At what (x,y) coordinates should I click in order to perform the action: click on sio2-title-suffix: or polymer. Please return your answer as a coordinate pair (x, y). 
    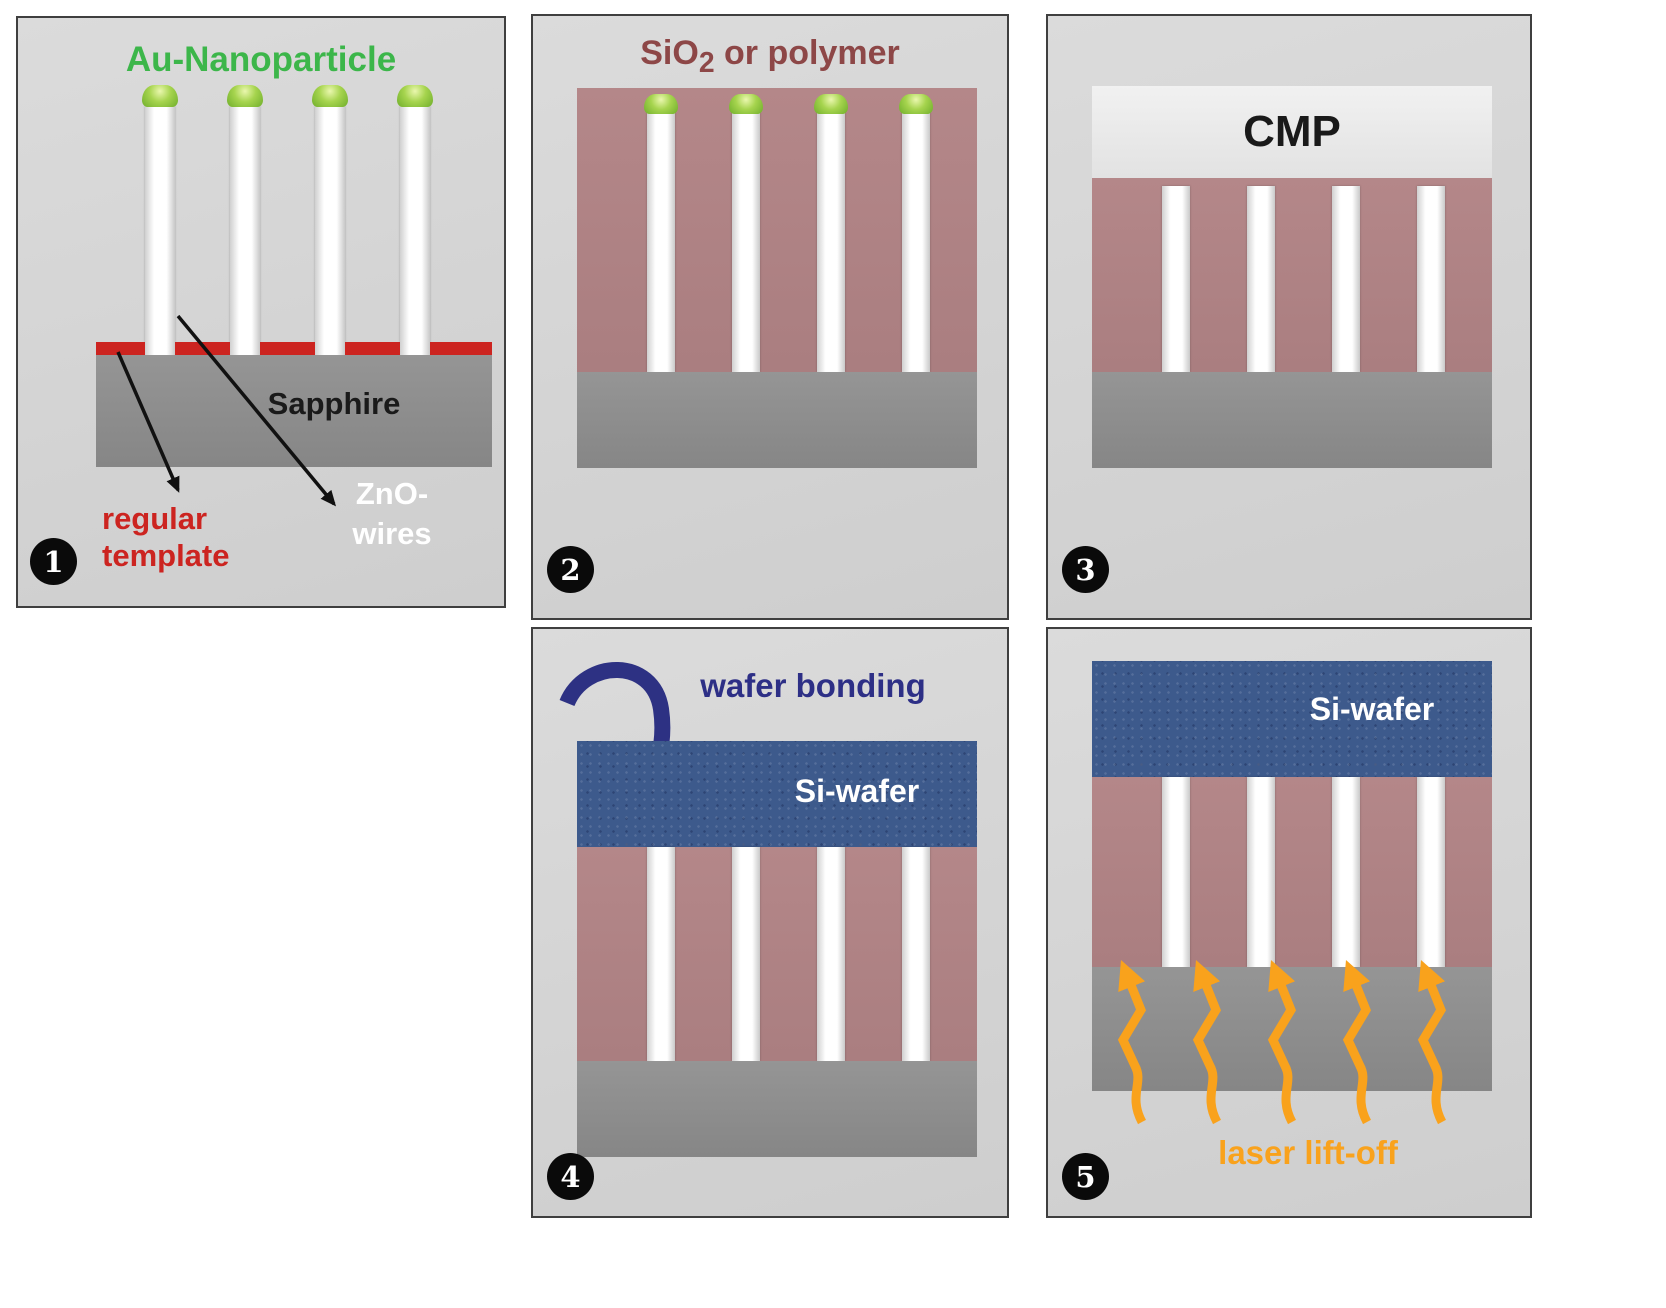
    Looking at the image, I should click on (807, 53).